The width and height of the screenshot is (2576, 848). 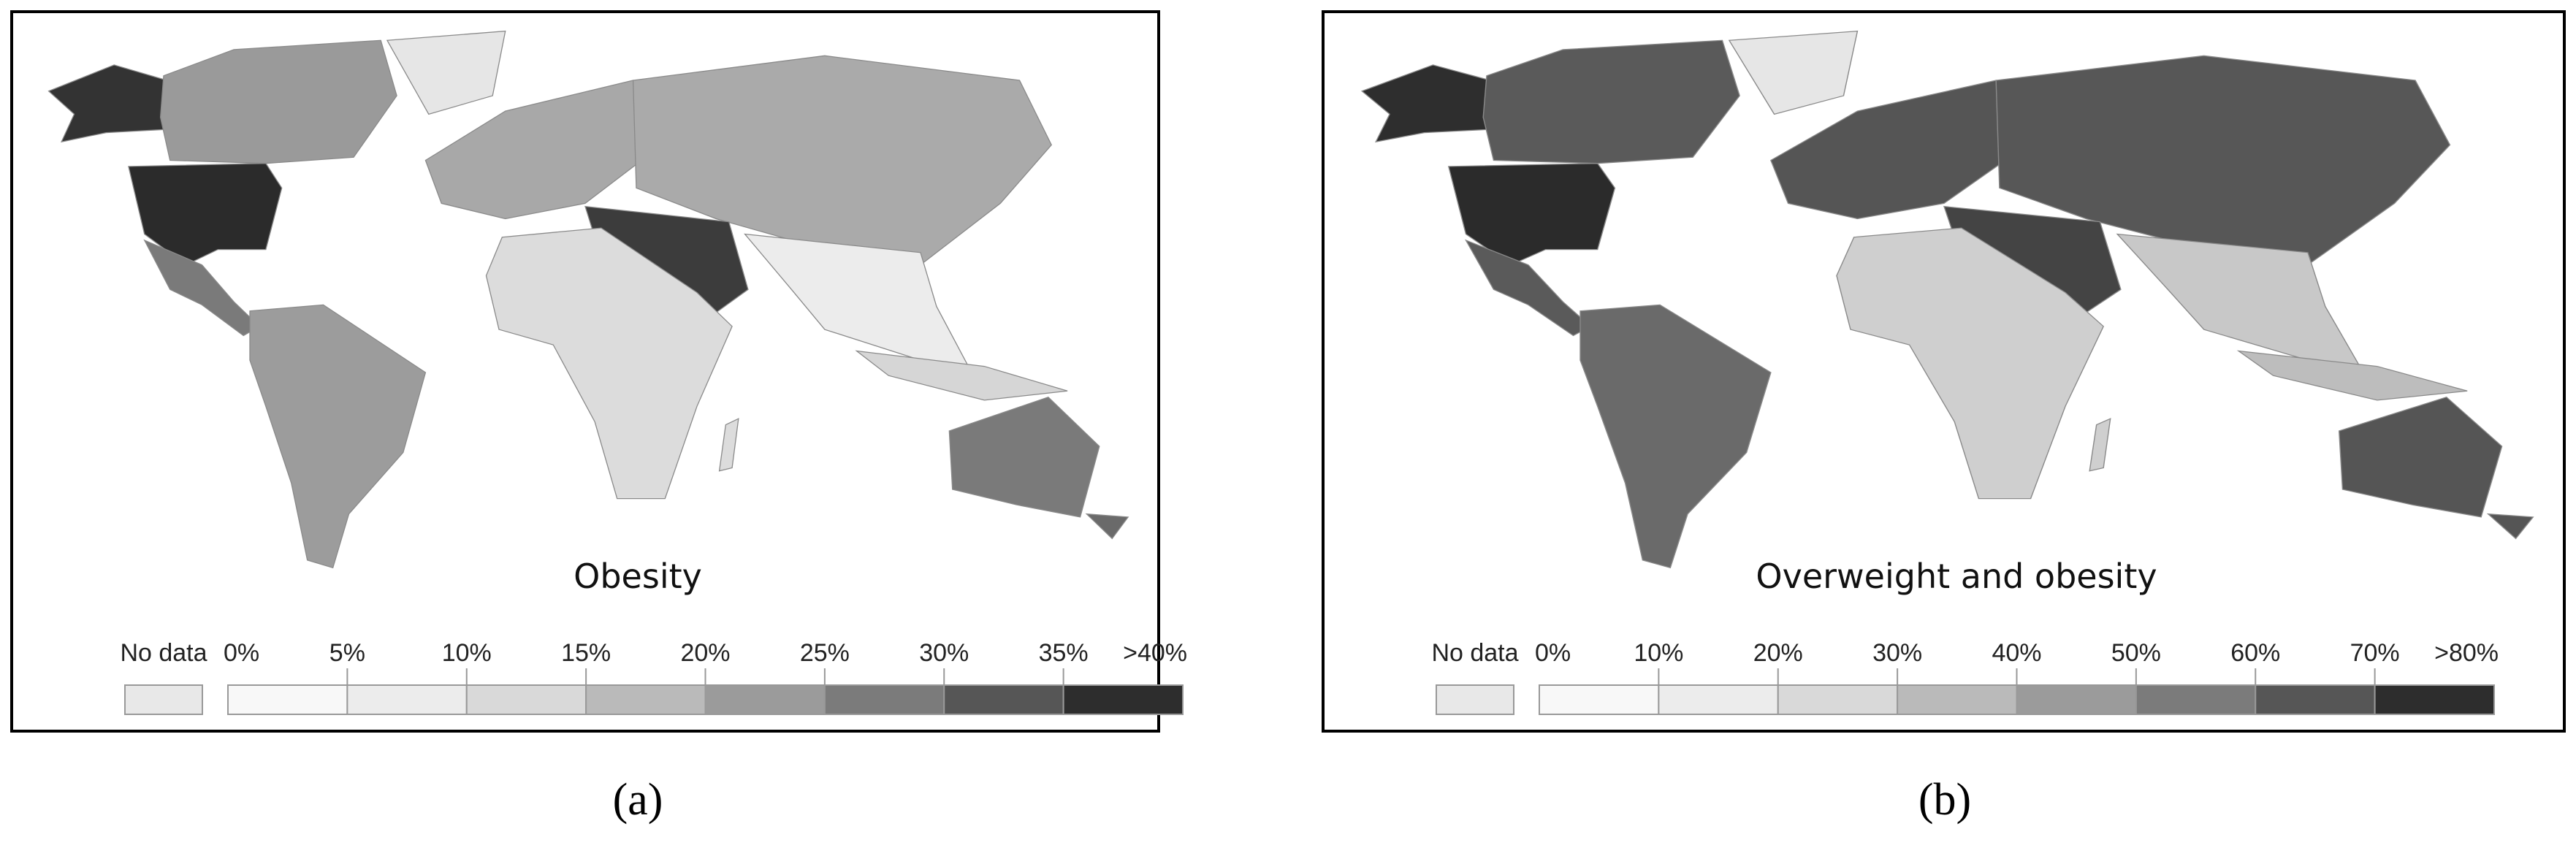 I want to click on legend-label: 40%, so click(x=2017, y=653).